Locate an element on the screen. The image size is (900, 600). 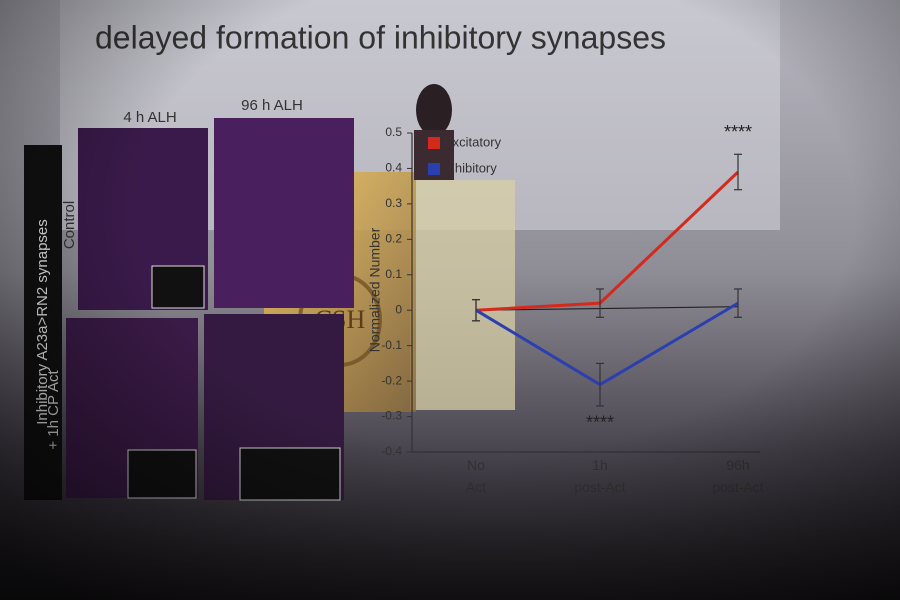
y-tick-label: -0.1 is located at coordinates (391, 345).